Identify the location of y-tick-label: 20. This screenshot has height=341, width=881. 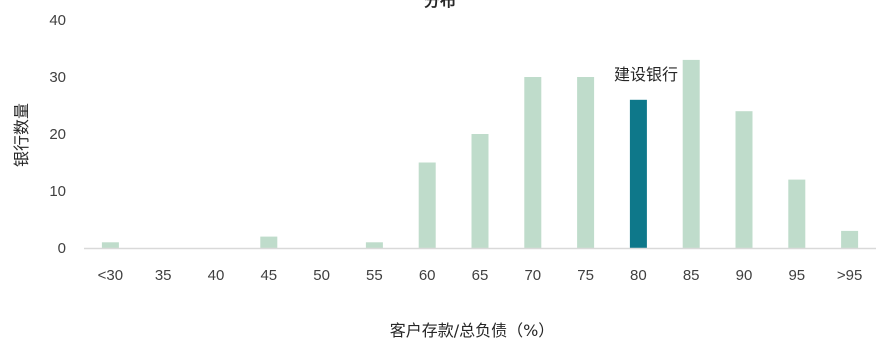
(57, 134).